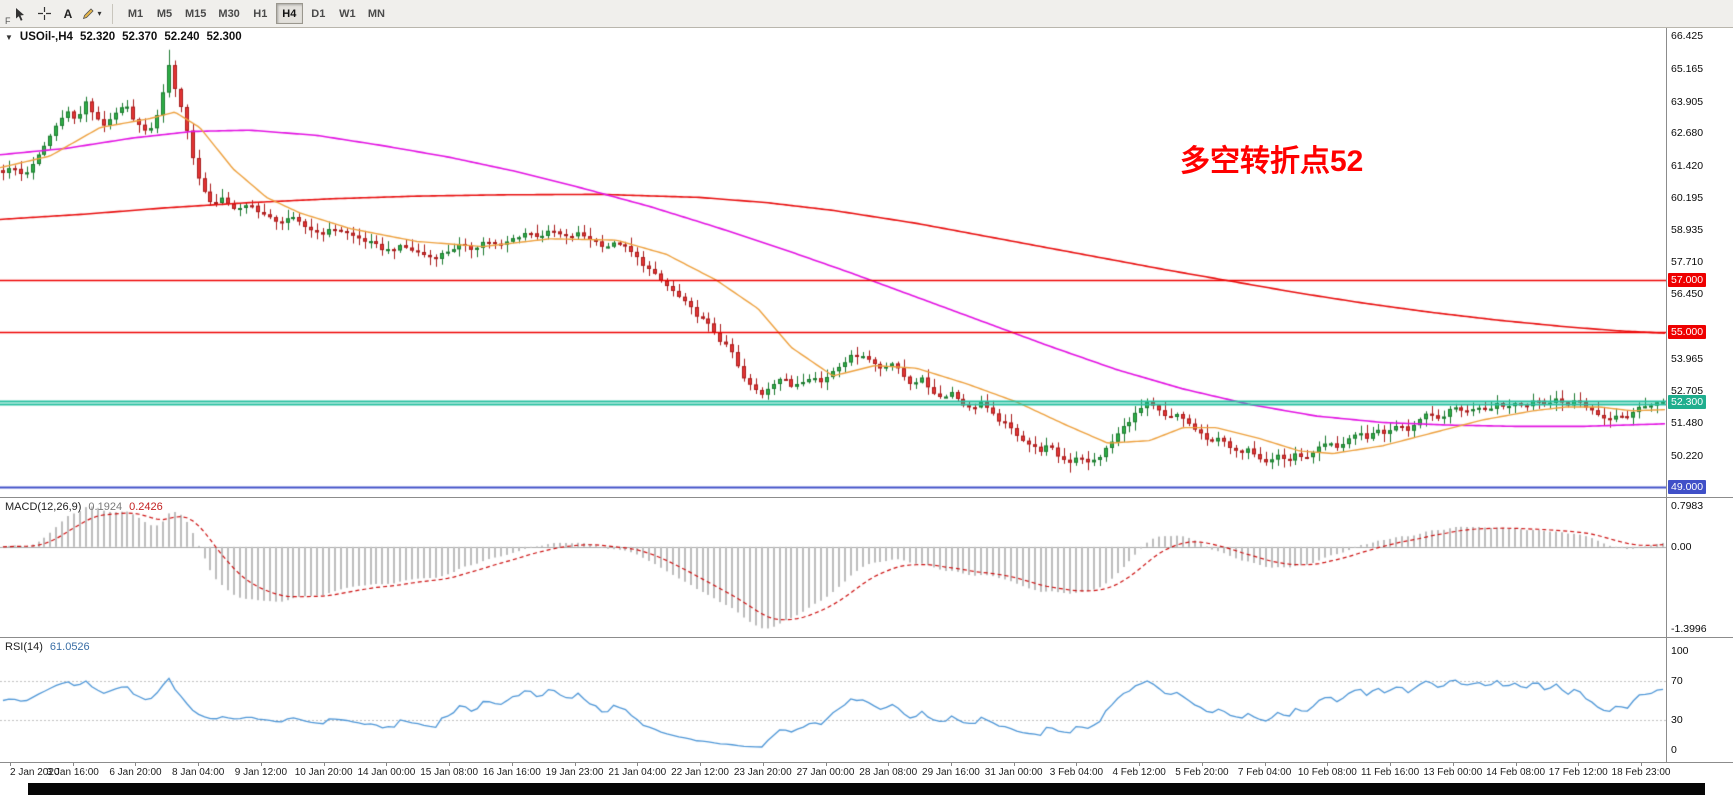  What do you see at coordinates (105, 507) in the screenshot?
I see `macd-main-value: 0.1924` at bounding box center [105, 507].